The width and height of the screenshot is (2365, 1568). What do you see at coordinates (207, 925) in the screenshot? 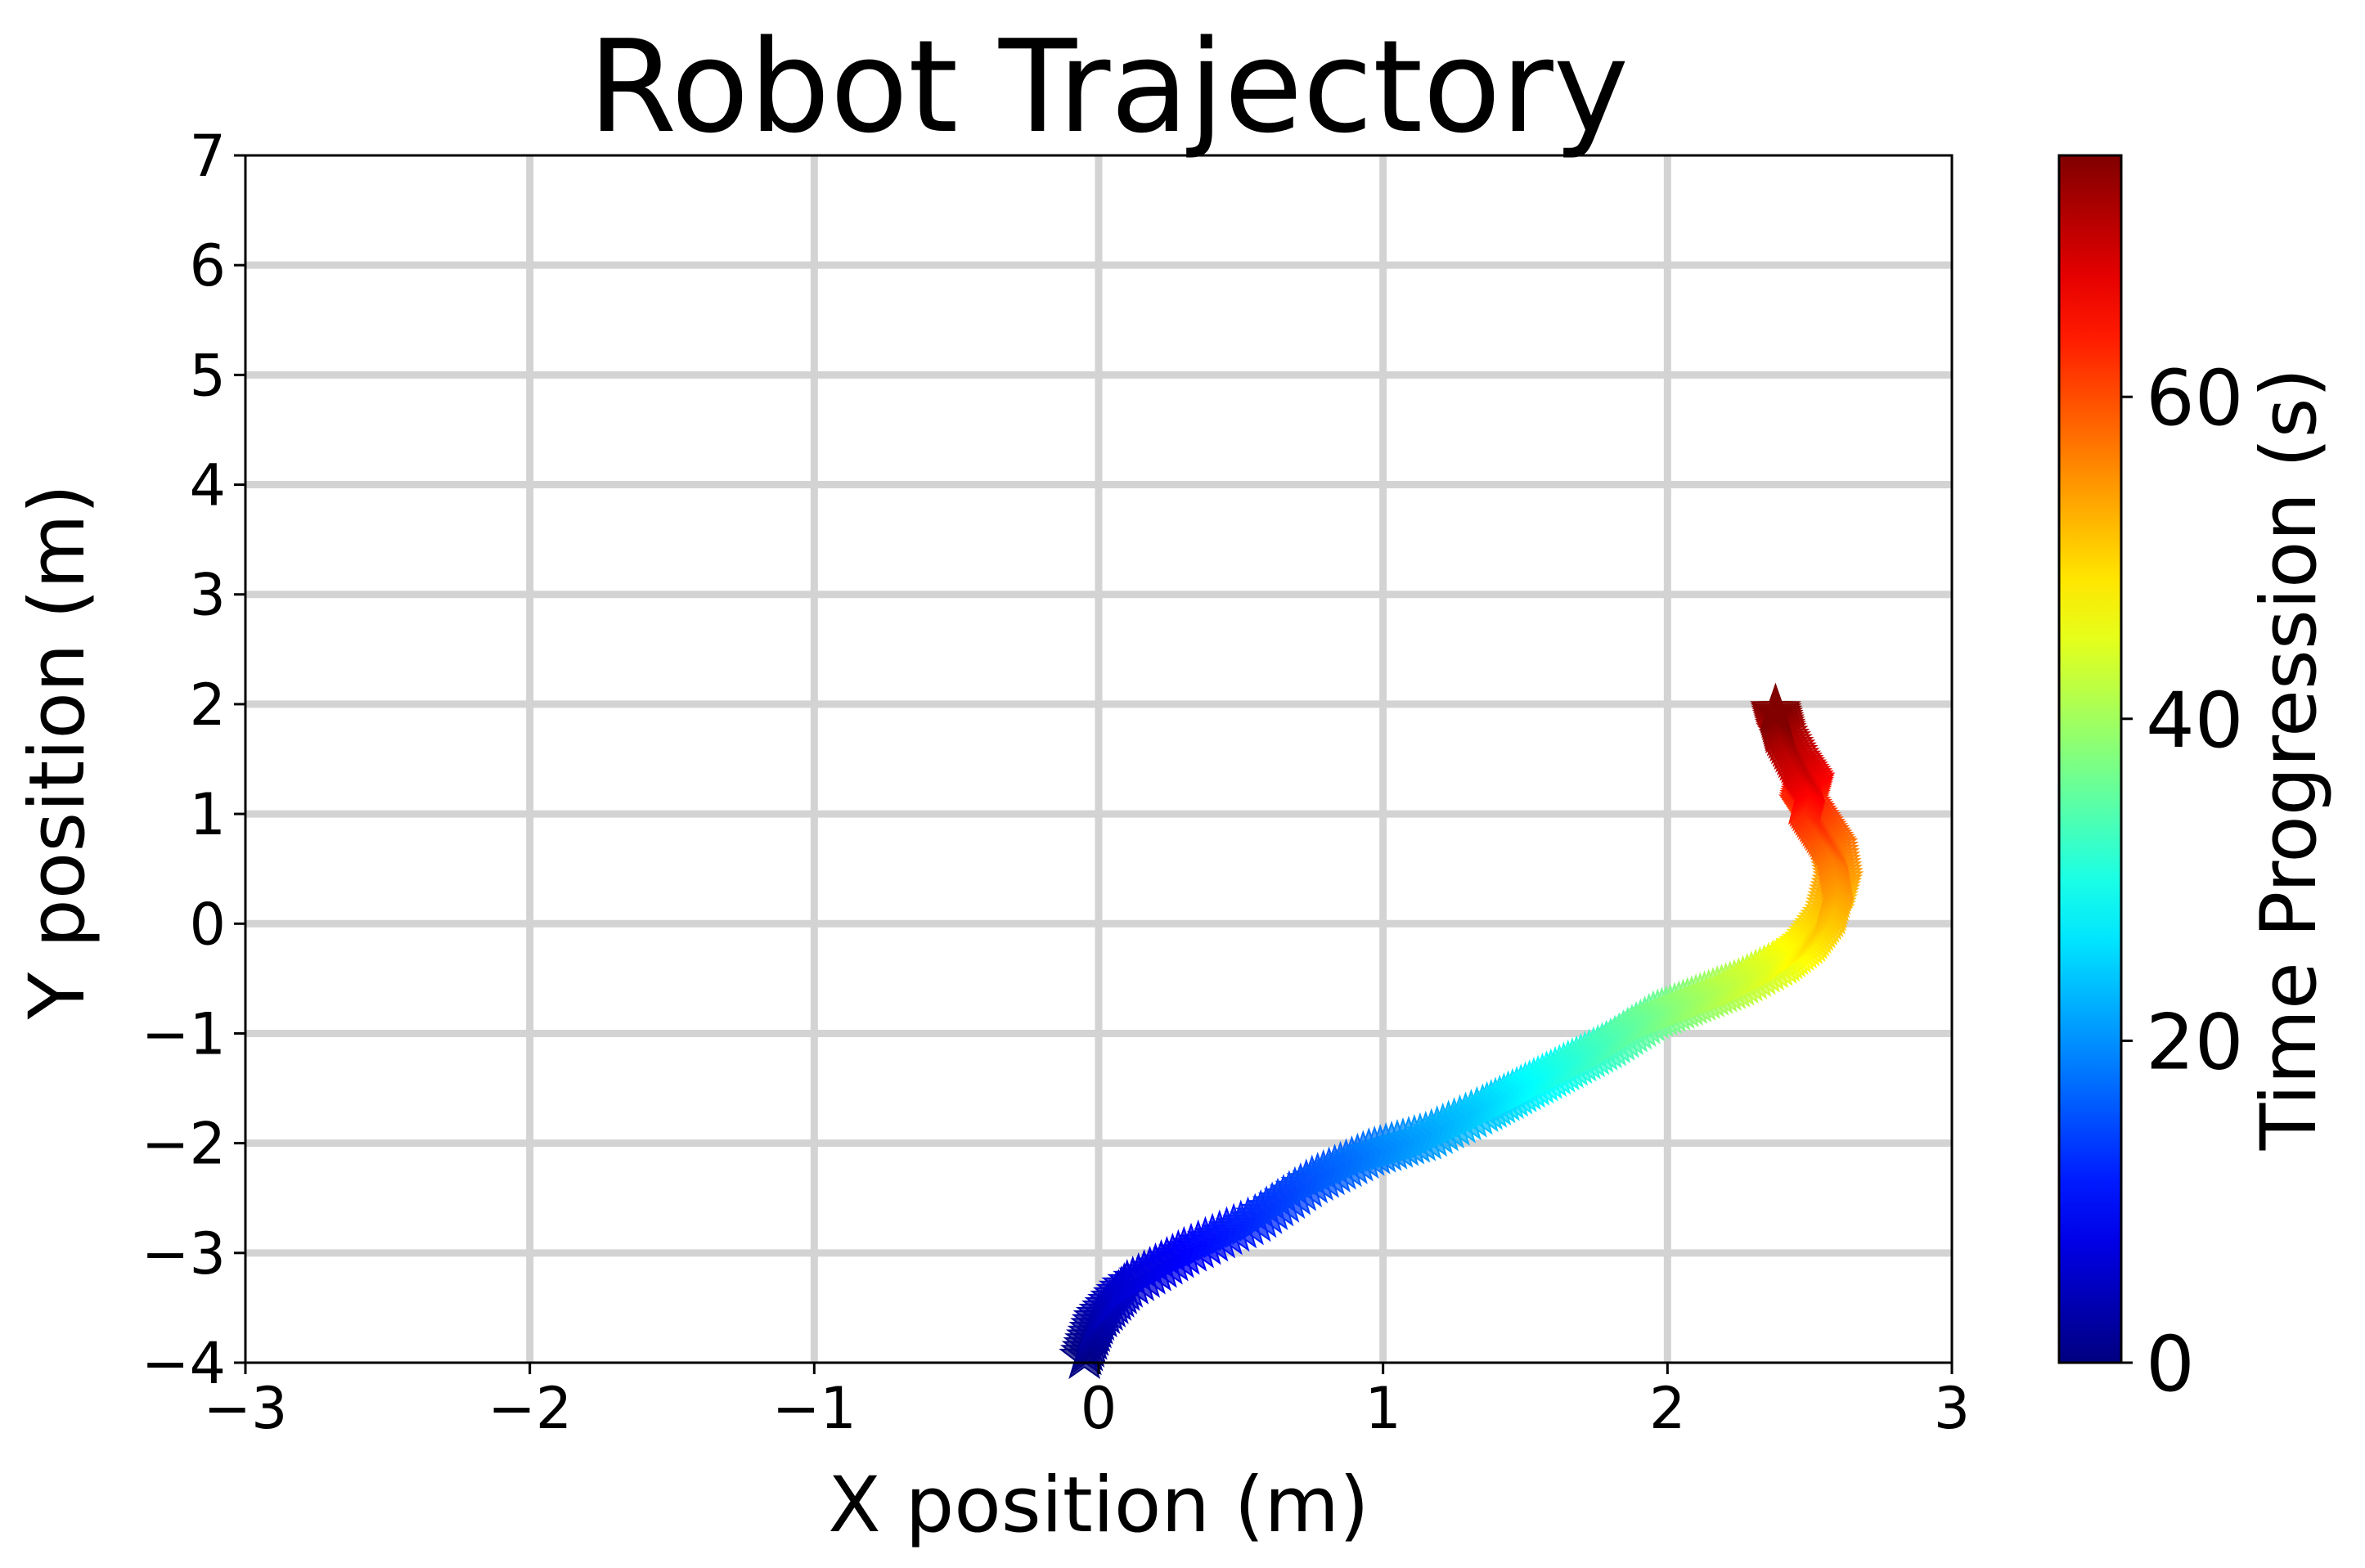
I see `y-tick-label-4: 0` at bounding box center [207, 925].